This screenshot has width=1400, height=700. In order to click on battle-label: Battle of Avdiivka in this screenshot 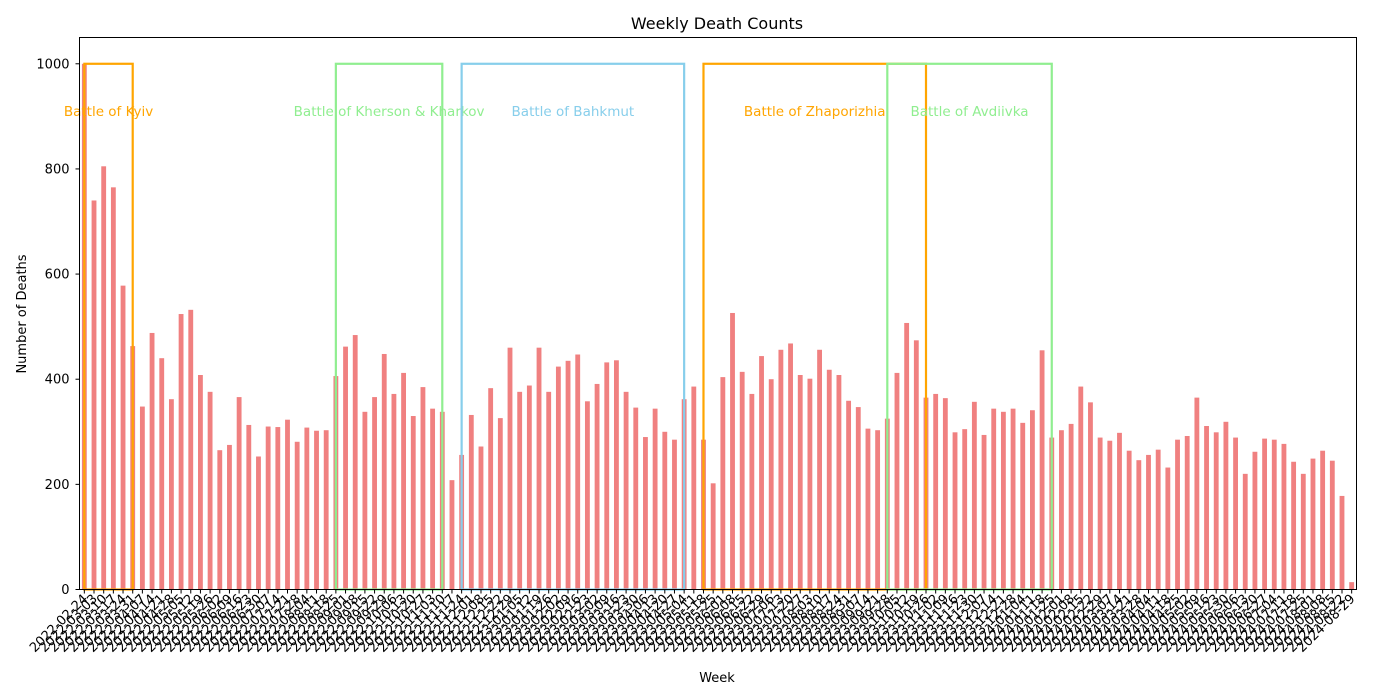, I will do `click(969, 112)`.